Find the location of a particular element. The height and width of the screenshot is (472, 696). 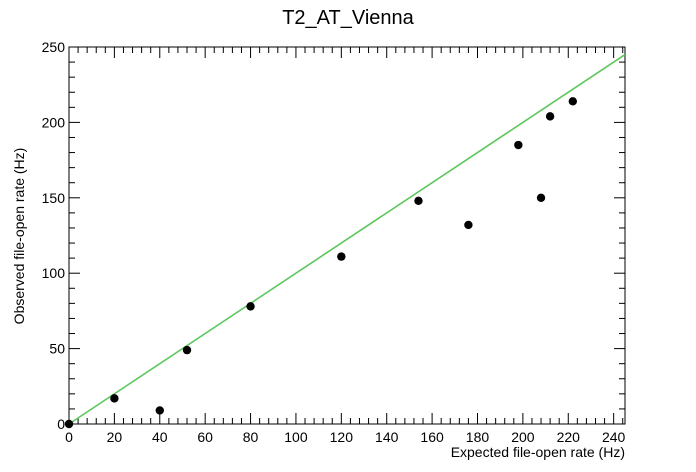

y-tick-label: 100 is located at coordinates (54, 273).